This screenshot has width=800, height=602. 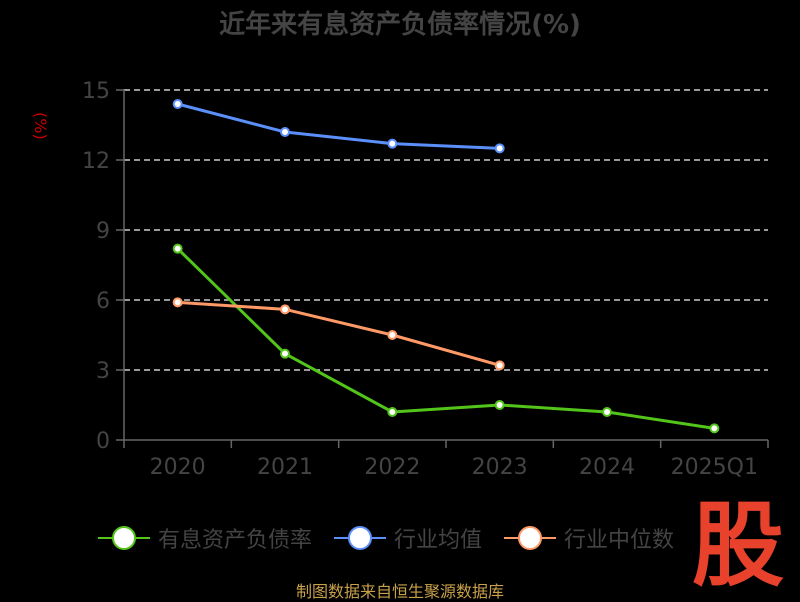 I want to click on y-tick-label: 0, so click(x=103, y=441).